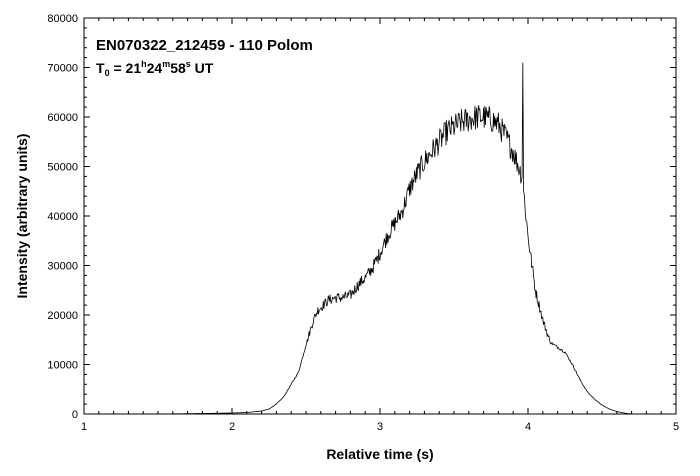 The width and height of the screenshot is (700, 476). What do you see at coordinates (62, 267) in the screenshot?
I see `y-tick-label: 30000` at bounding box center [62, 267].